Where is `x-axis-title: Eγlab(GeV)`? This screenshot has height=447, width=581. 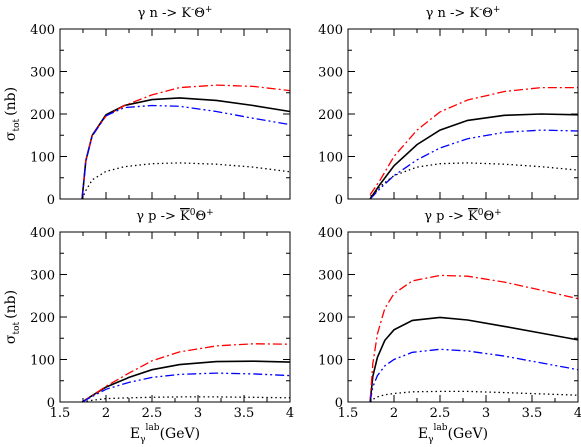 x-axis-title: Eγlab(GeV) is located at coordinates (453, 434).